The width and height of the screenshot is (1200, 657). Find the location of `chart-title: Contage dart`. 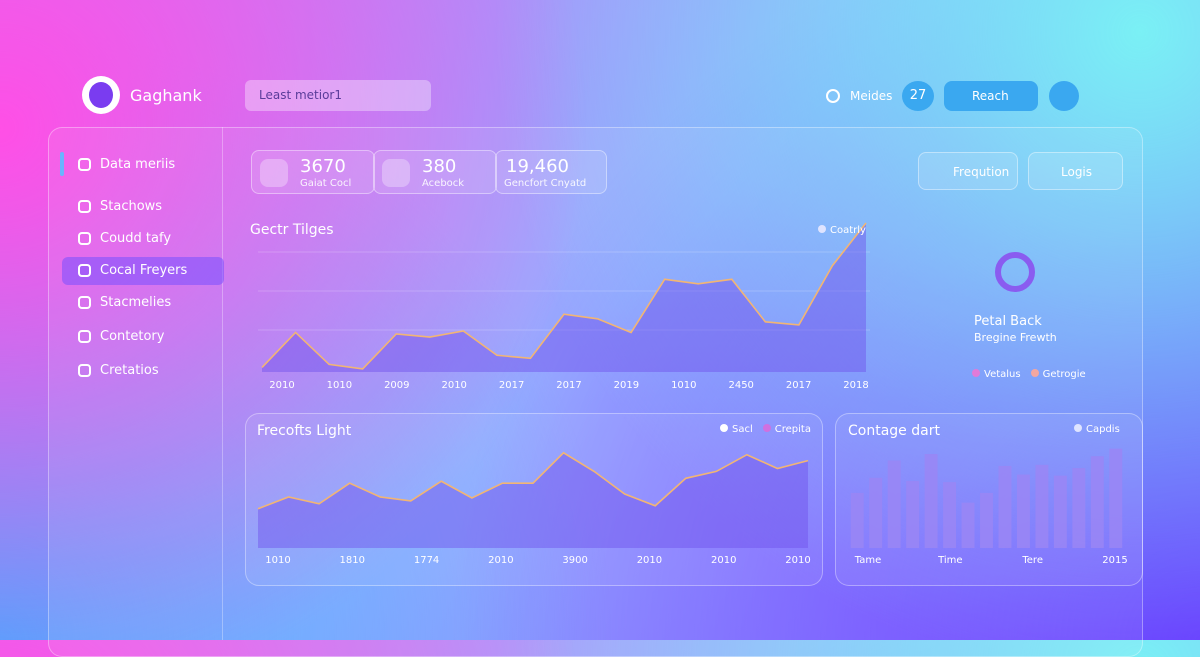

chart-title: Contage dart is located at coordinates (894, 431).